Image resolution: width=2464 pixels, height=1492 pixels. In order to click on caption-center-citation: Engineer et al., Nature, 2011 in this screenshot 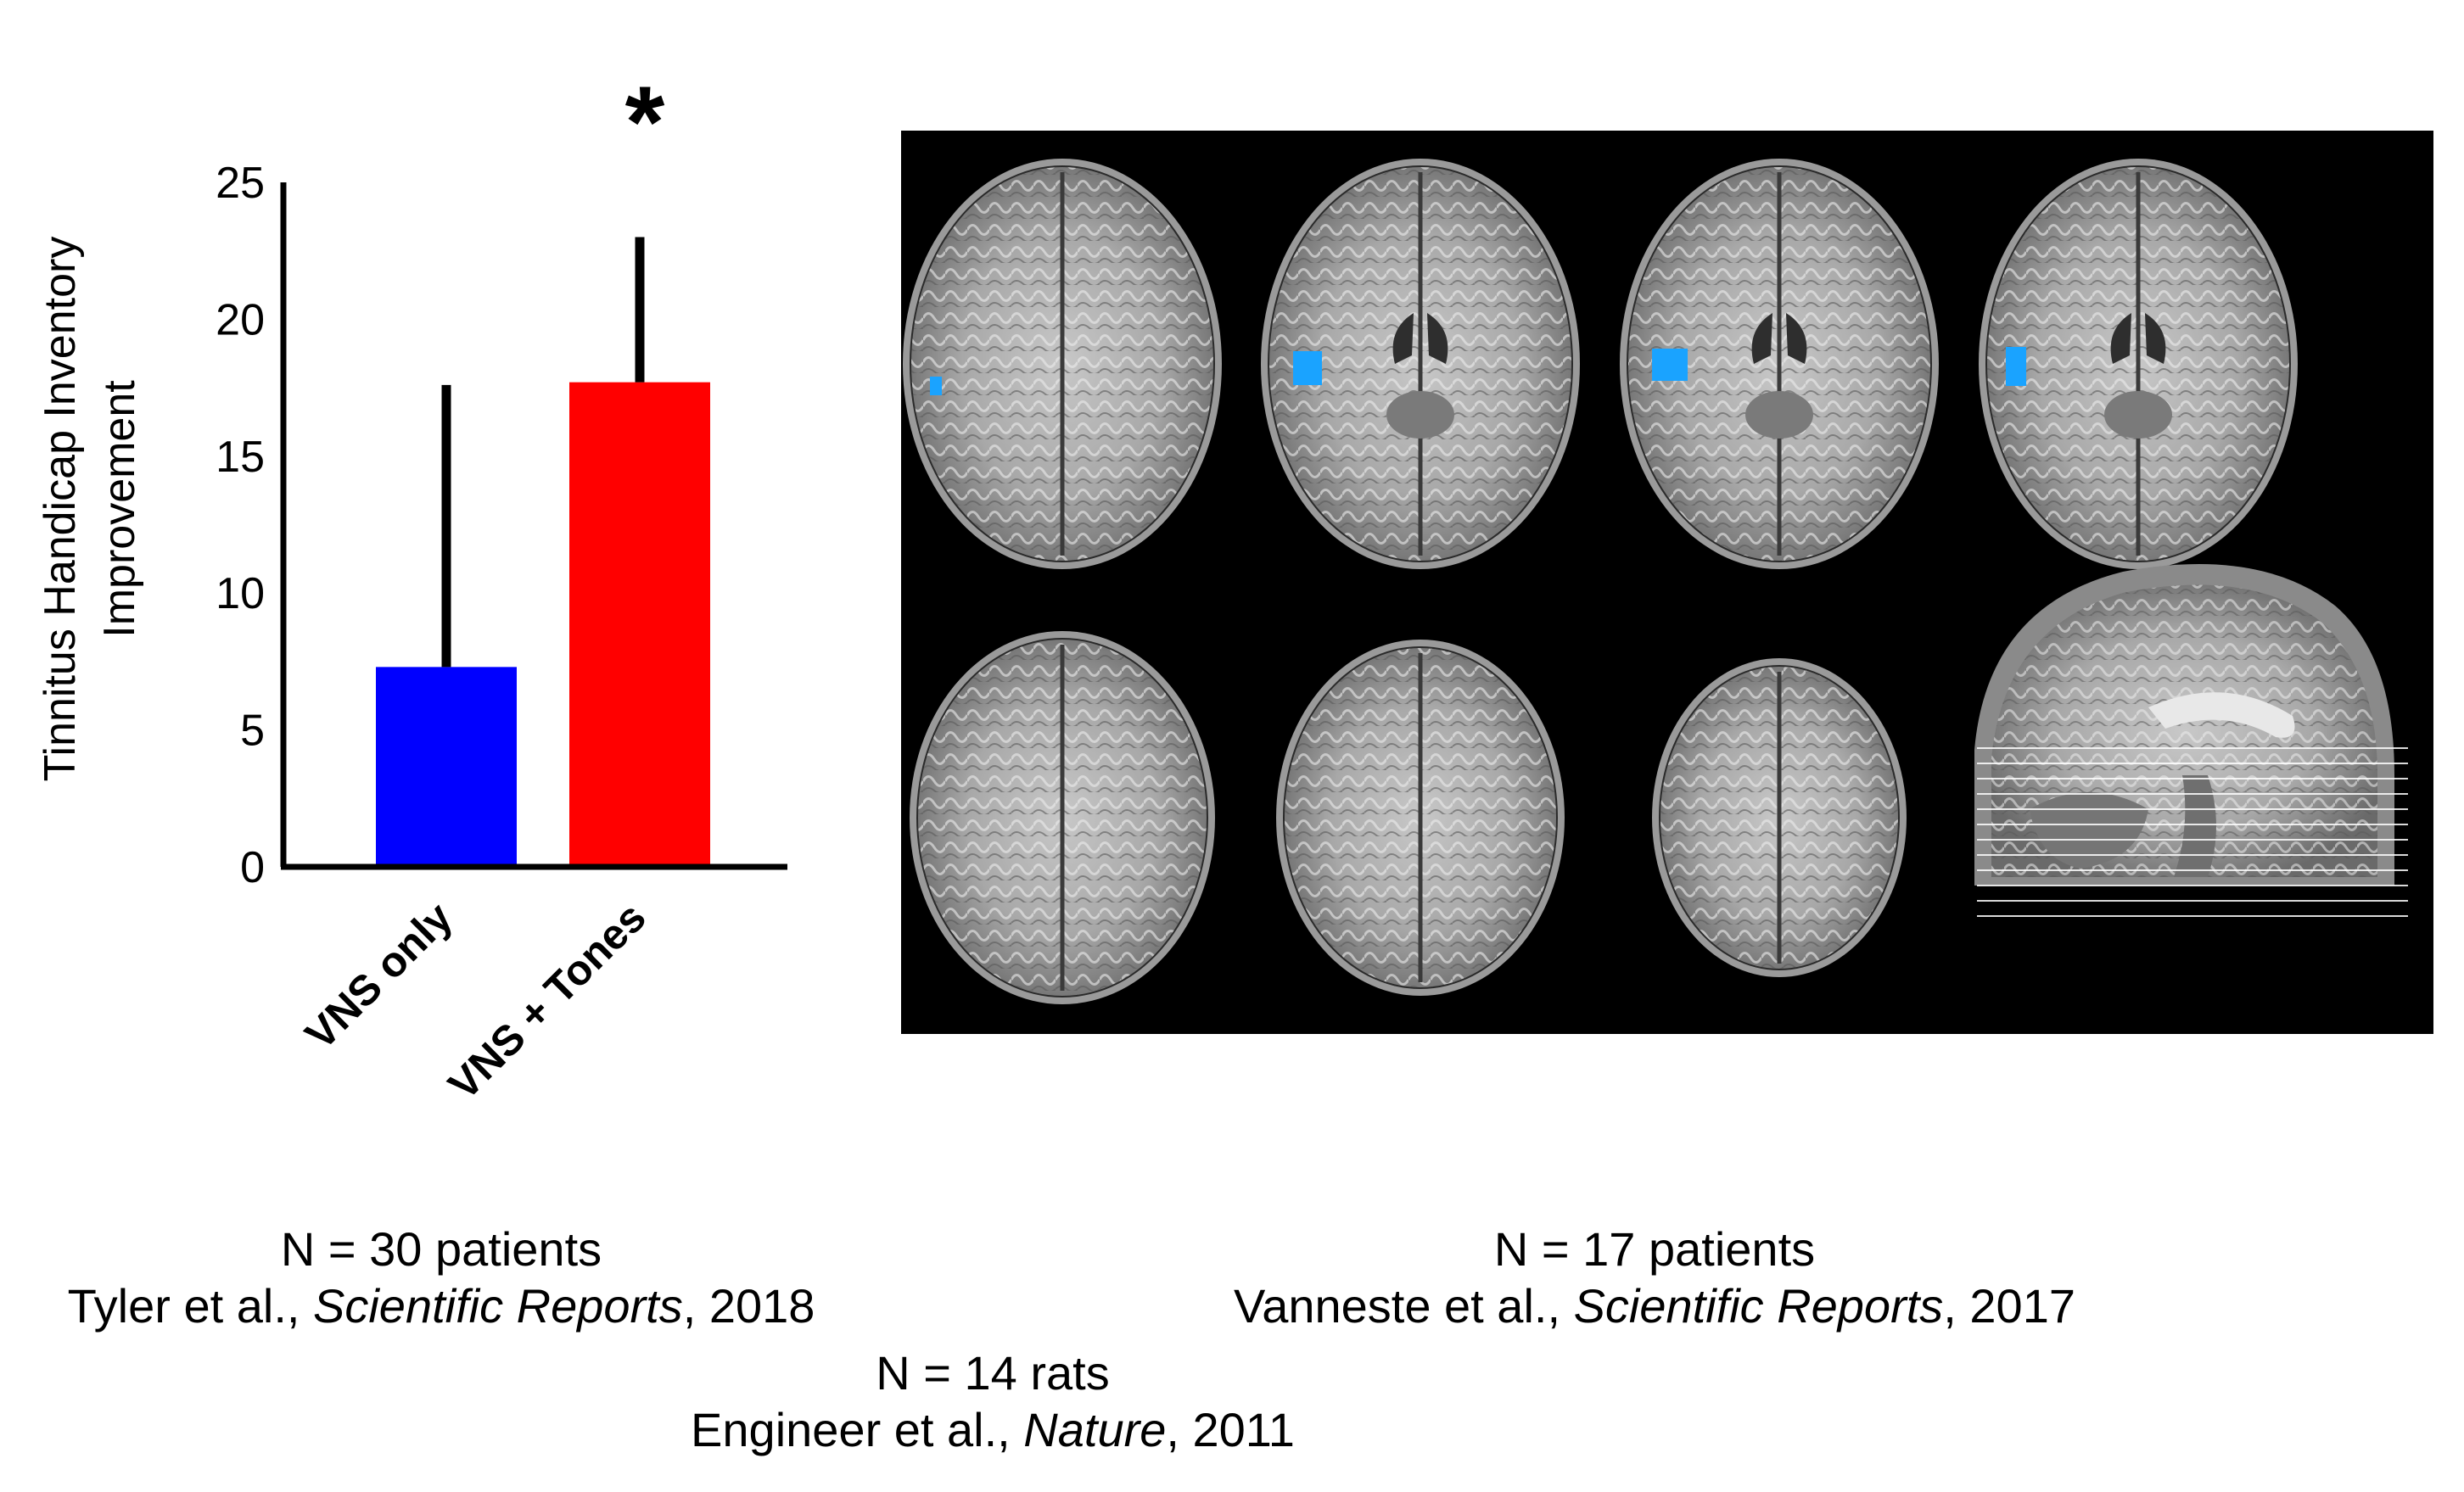, I will do `click(993, 1429)`.